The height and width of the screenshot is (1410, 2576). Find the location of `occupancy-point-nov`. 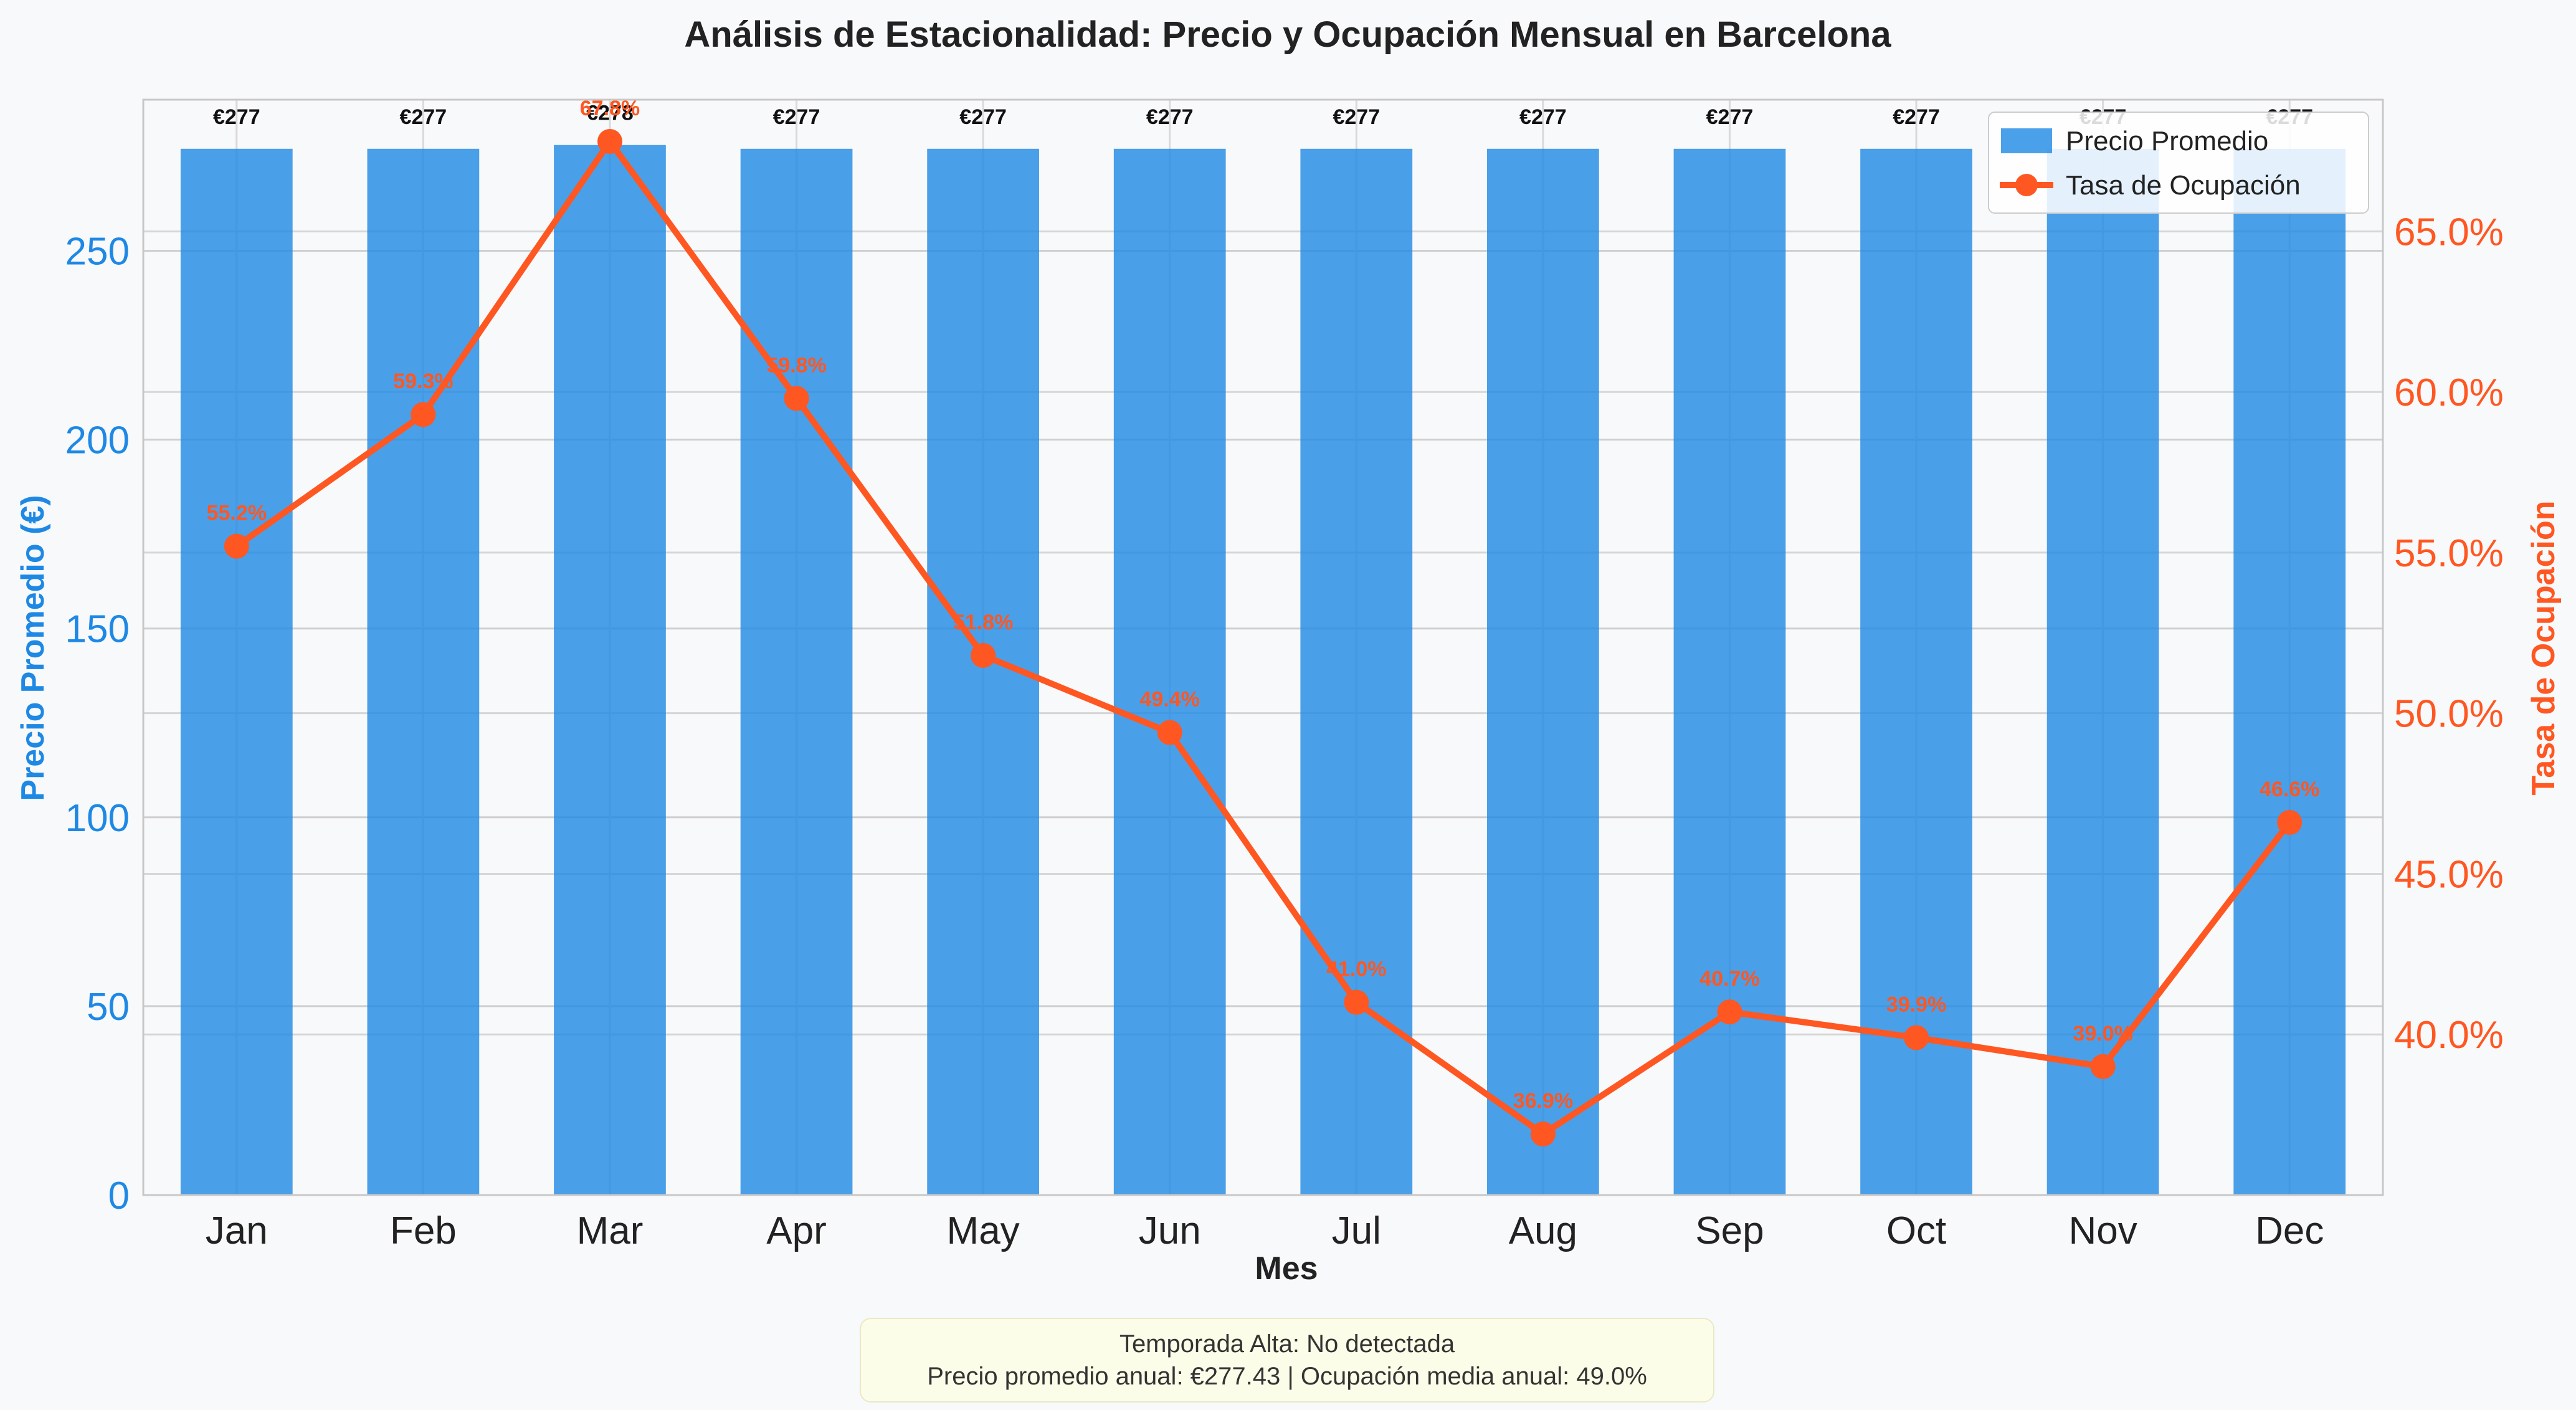

occupancy-point-nov is located at coordinates (2103, 1066).